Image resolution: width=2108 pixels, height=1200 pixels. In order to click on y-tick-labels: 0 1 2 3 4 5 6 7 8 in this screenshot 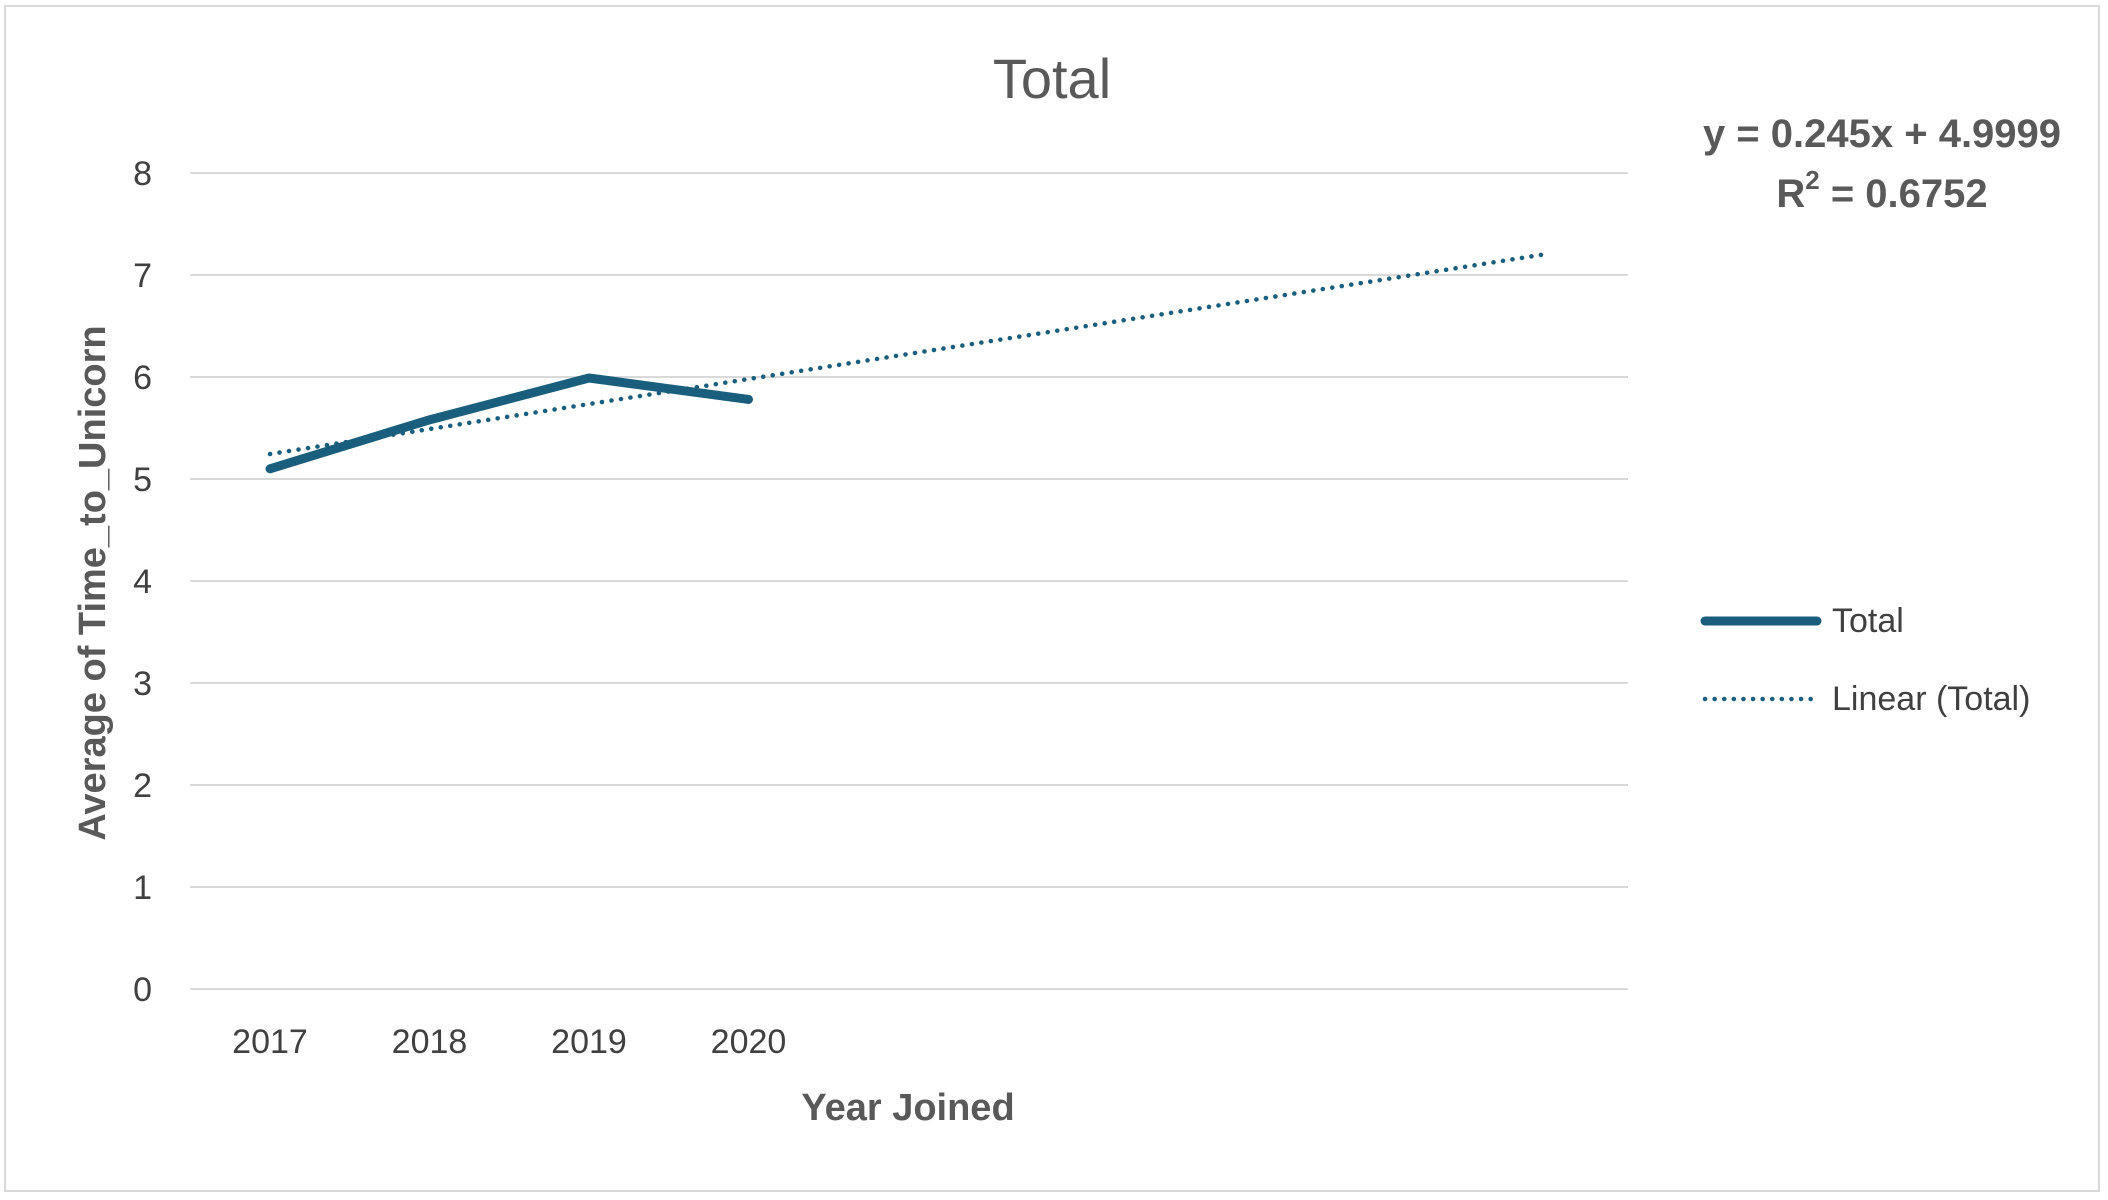, I will do `click(142, 582)`.